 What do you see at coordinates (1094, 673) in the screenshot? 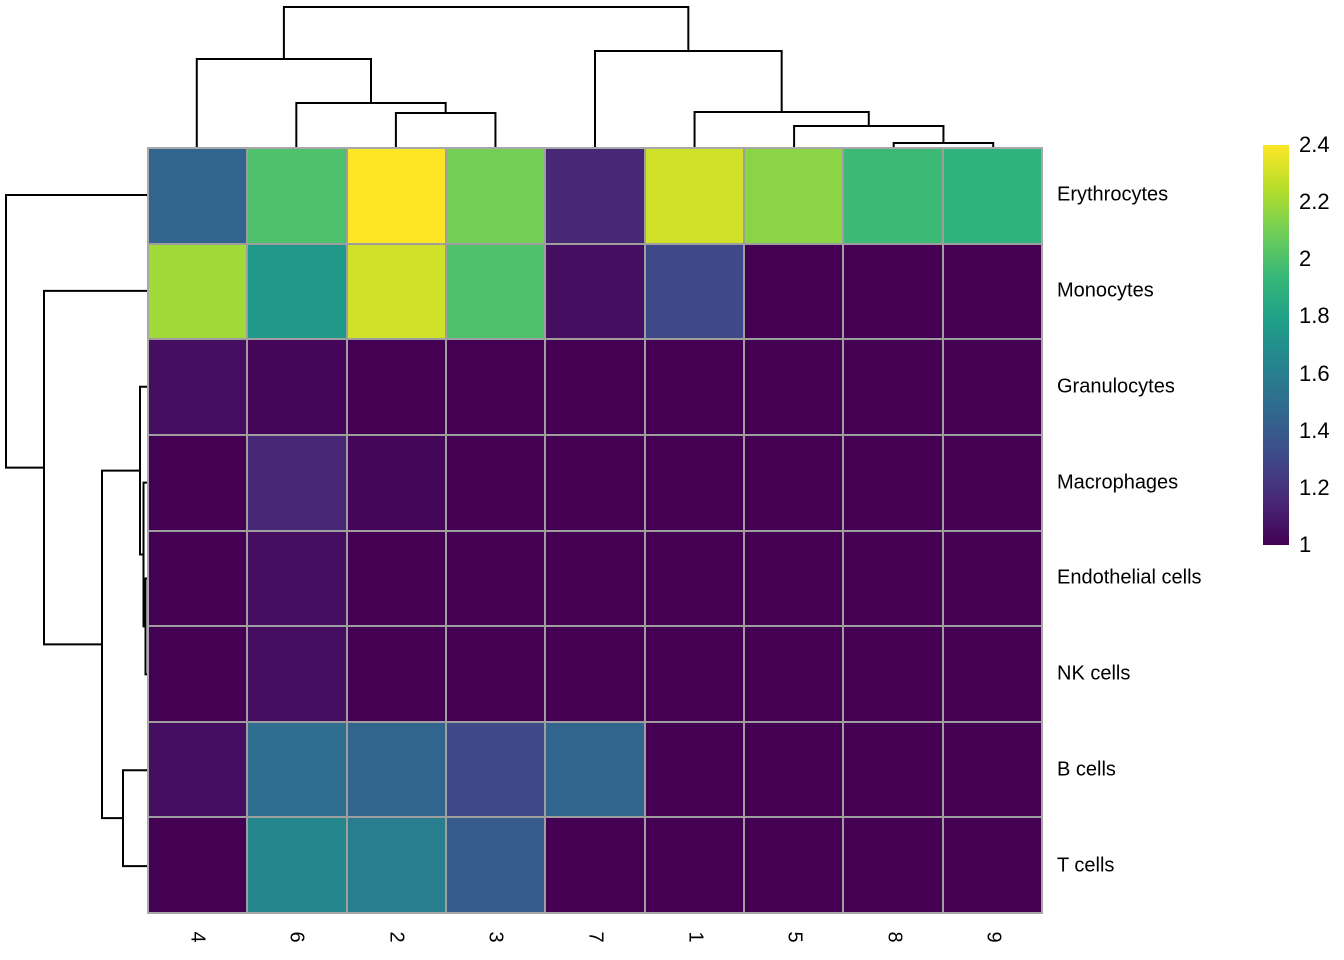
I see `row-label: NK cells` at bounding box center [1094, 673].